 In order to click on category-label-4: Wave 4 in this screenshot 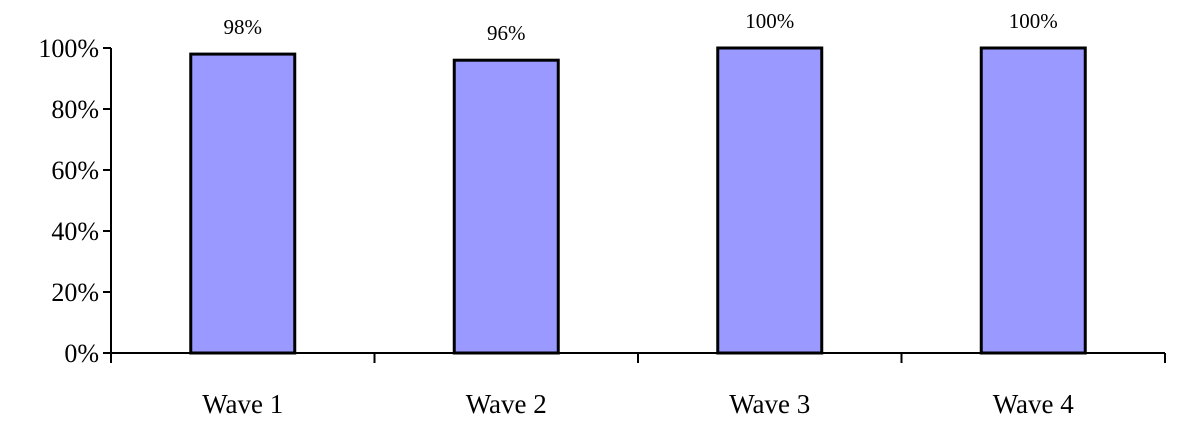, I will do `click(1034, 404)`.